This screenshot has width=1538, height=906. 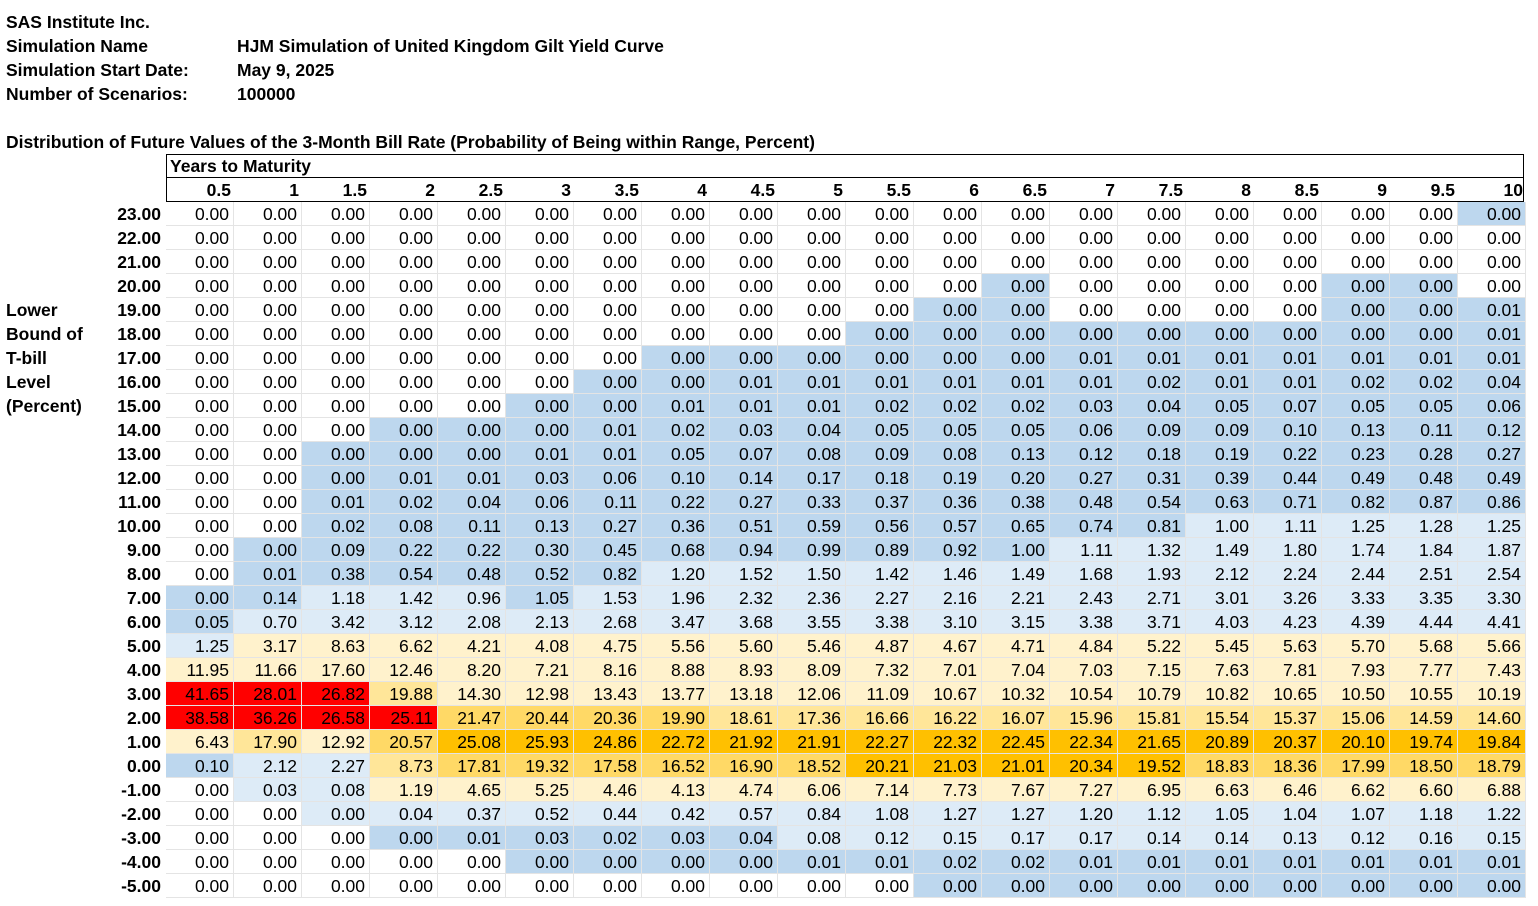 I want to click on table-cell: 0.48, so click(x=1424, y=478).